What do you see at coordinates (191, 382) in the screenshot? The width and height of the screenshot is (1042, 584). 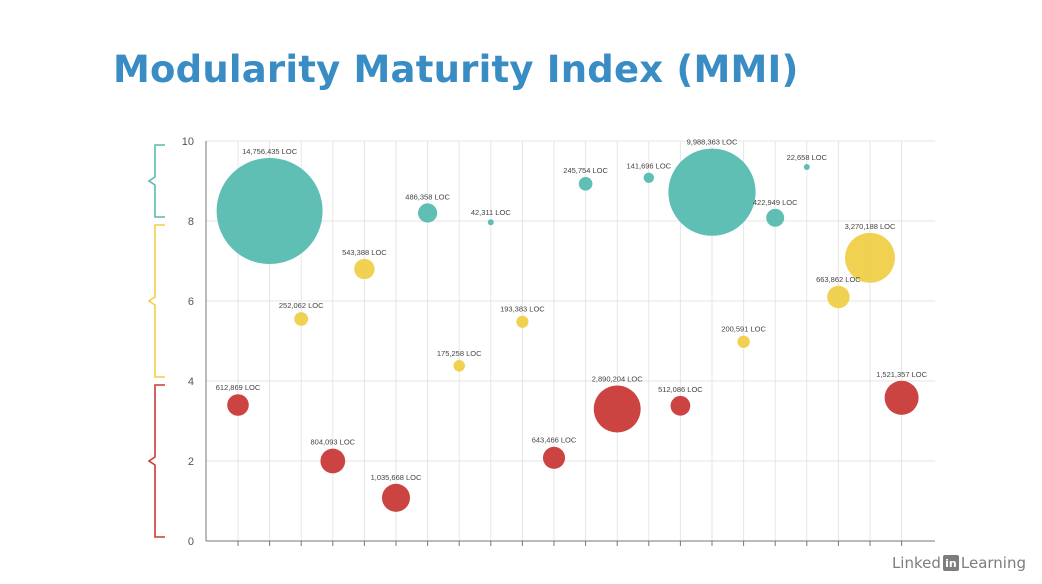 I see `y-tick-label-4: 4` at bounding box center [191, 382].